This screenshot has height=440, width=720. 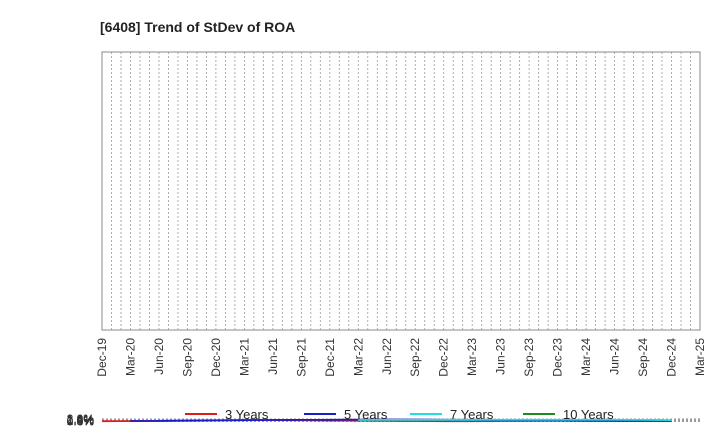 What do you see at coordinates (472, 414) in the screenshot?
I see `legend-label: 7 Years` at bounding box center [472, 414].